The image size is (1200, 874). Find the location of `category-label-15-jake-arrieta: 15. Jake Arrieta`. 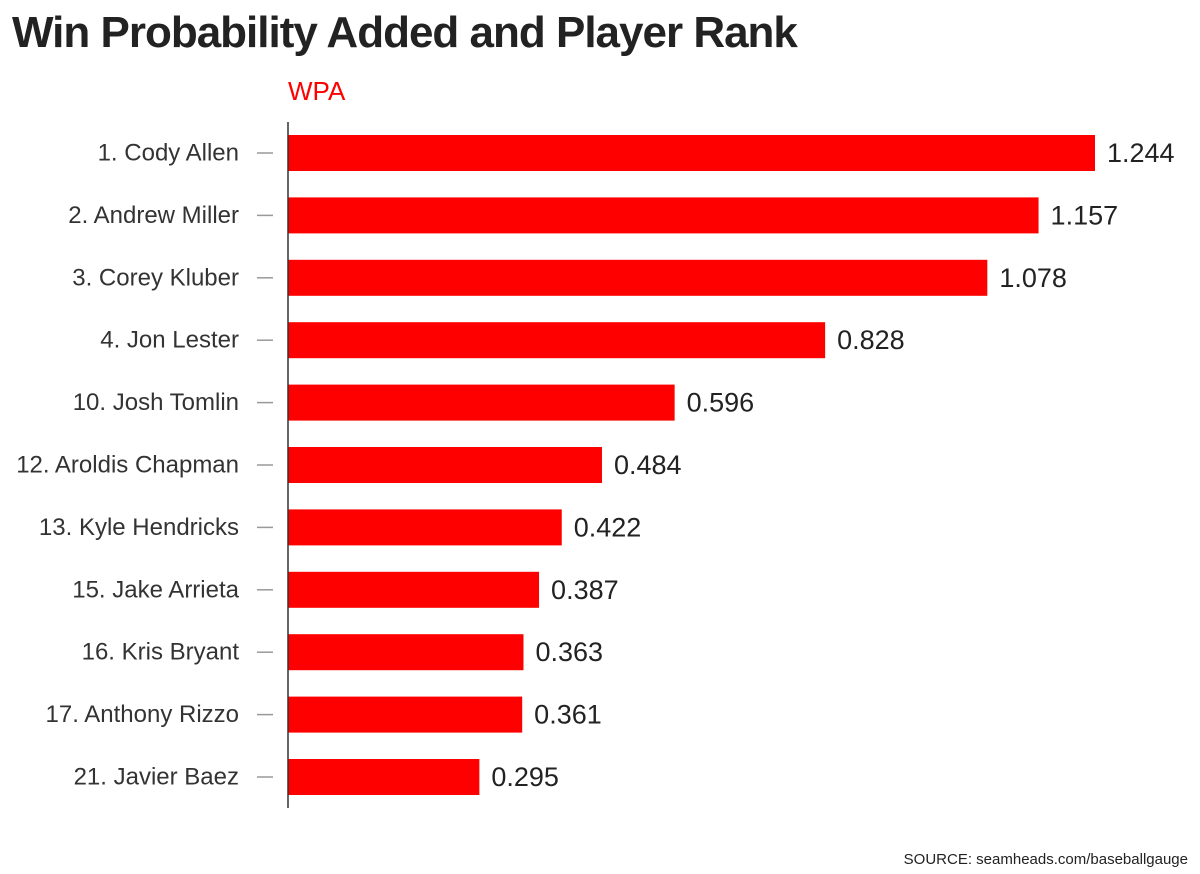

category-label-15-jake-arrieta: 15. Jake Arrieta is located at coordinates (155, 589).